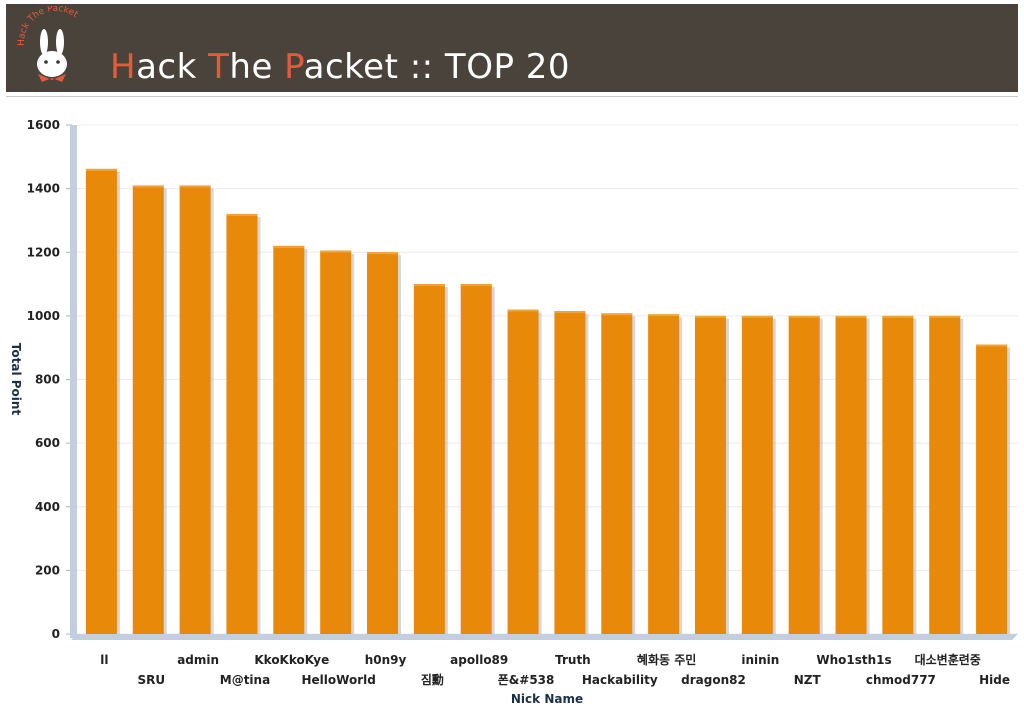 This screenshot has width=1024, height=708. Describe the element at coordinates (386, 660) in the screenshot. I see `x-tick-label: h0n9y` at that location.